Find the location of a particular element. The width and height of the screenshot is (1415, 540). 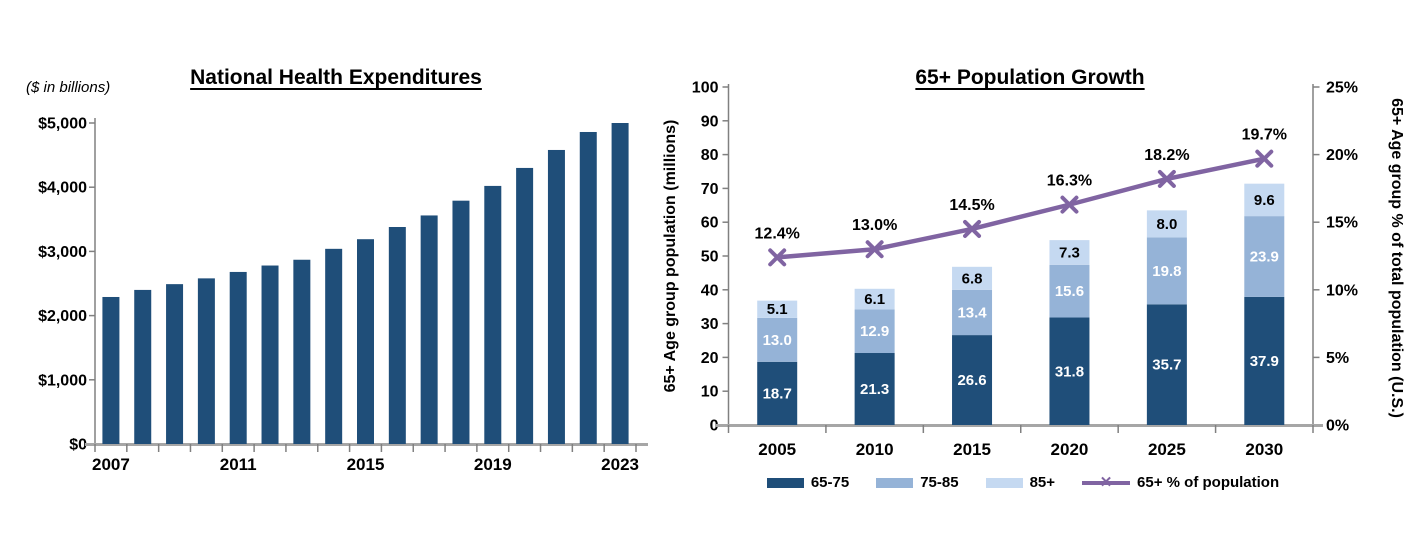

pop-bar-label: 21.3 is located at coordinates (874, 389).